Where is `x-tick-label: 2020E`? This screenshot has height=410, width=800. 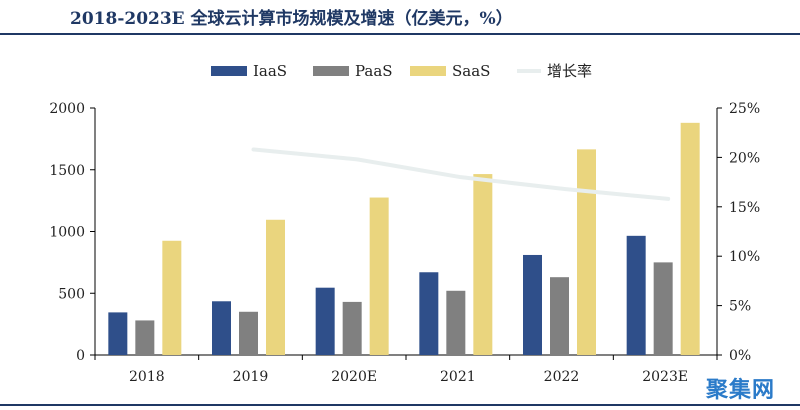 x-tick-label: 2020E is located at coordinates (354, 377).